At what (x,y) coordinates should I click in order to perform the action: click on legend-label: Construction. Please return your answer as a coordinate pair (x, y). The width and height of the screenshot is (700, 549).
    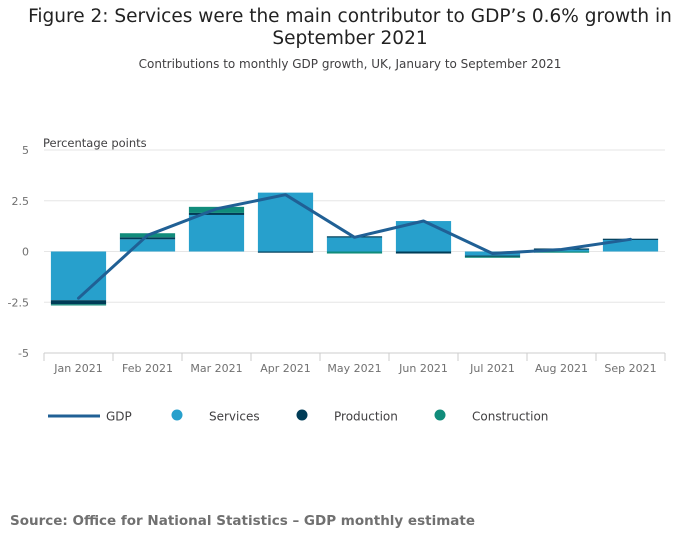
    Looking at the image, I should click on (510, 417).